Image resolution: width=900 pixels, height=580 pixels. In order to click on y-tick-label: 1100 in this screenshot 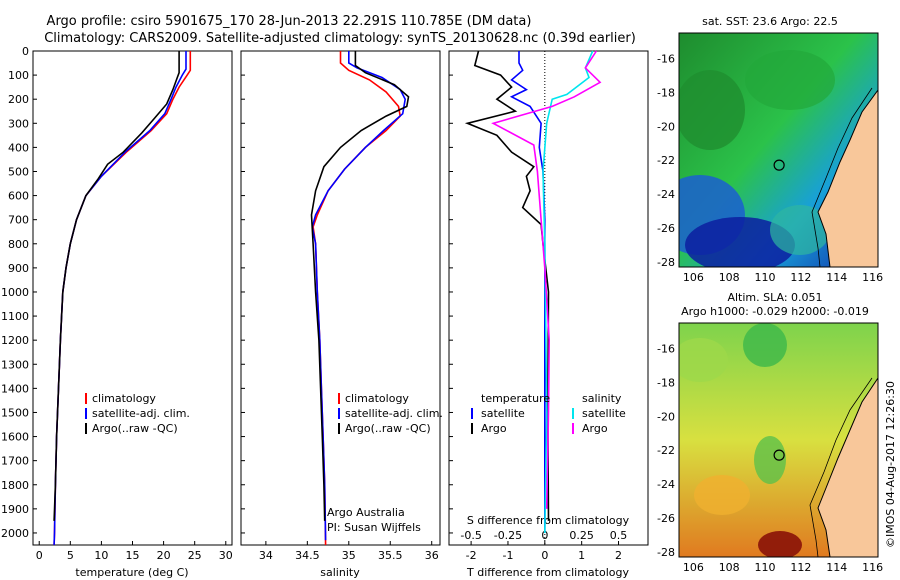, I will do `click(15, 316)`.